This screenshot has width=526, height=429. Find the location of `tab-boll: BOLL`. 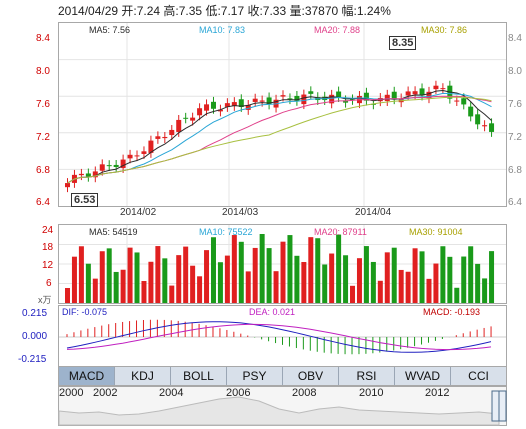

tab-boll: BOLL is located at coordinates (199, 376).